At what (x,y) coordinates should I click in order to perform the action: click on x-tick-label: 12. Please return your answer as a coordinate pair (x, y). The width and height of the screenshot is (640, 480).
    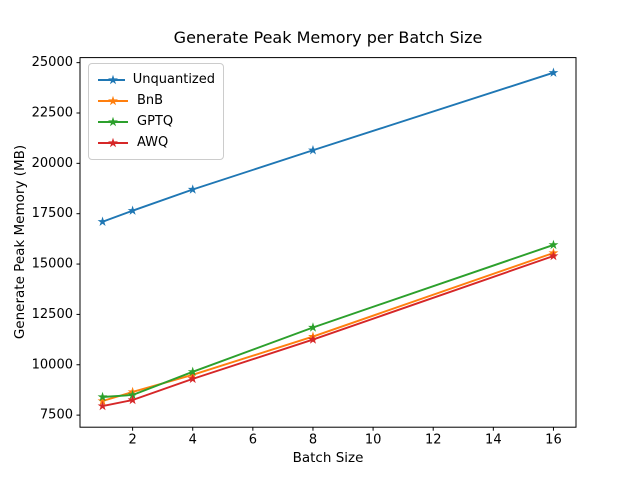
    Looking at the image, I should click on (433, 439).